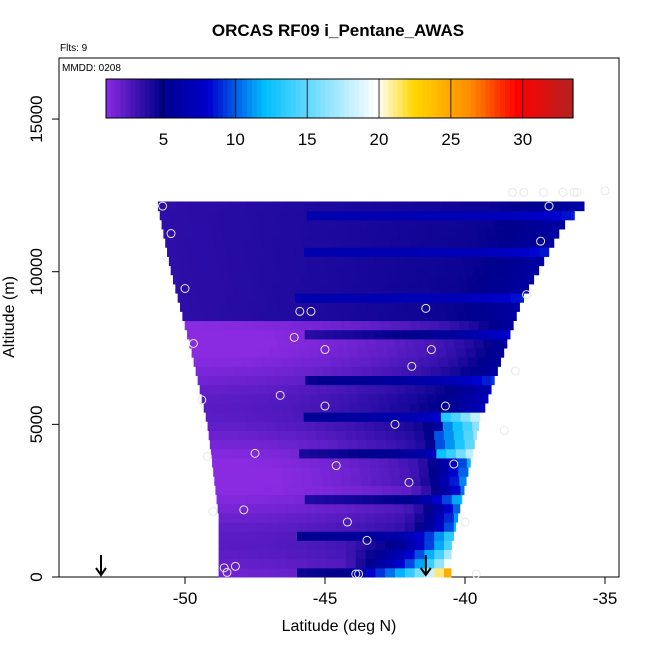  Describe the element at coordinates (307, 139) in the screenshot. I see `colorbar-tick-label: 15` at that location.